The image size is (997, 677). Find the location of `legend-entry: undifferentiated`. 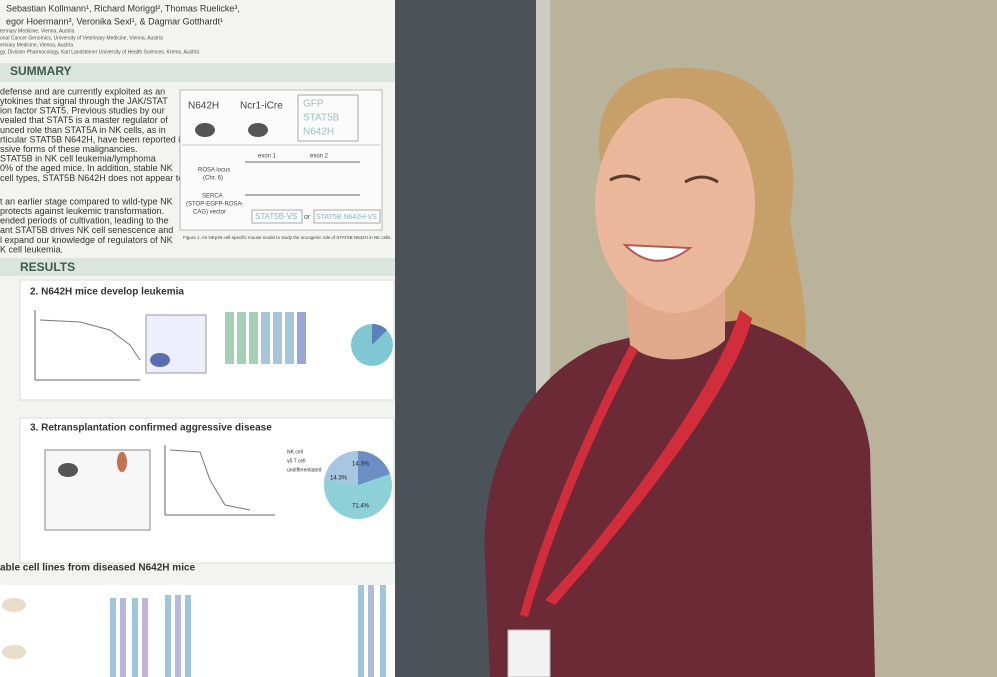

legend-entry: undifferentiated is located at coordinates (304, 470).